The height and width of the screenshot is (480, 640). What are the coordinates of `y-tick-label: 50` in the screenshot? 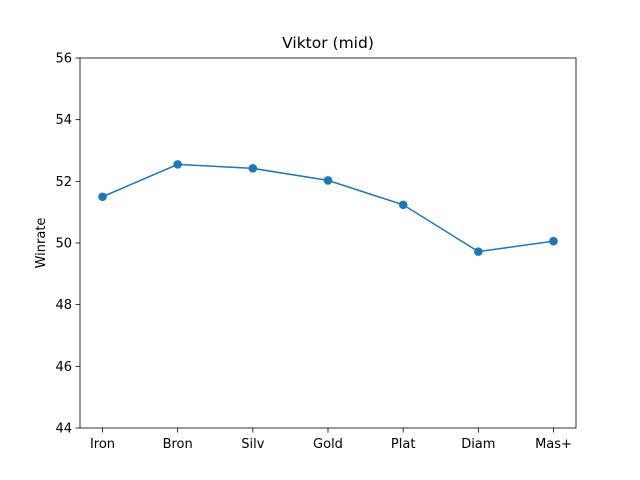 It's located at (63, 244).